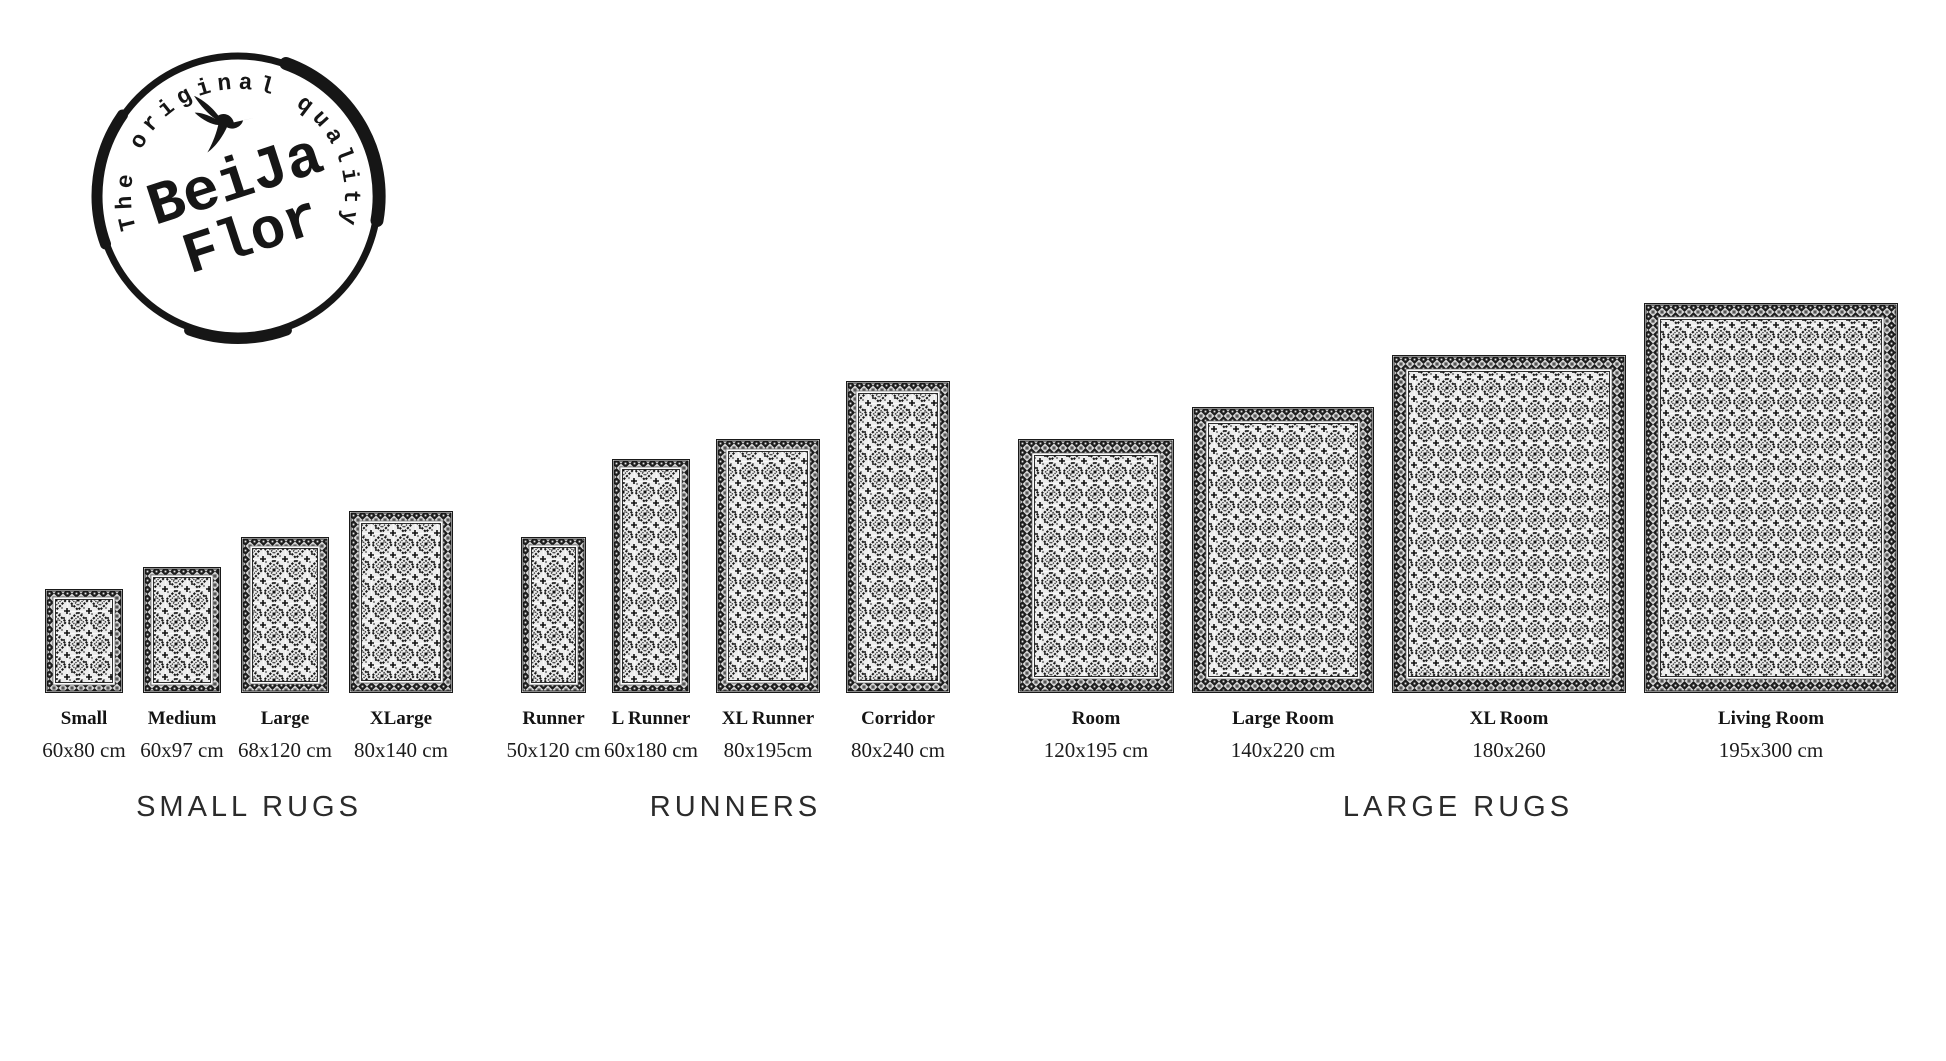 Image resolution: width=1946 pixels, height=1061 pixels. I want to click on stamp-ring-thick-top-right, so click(332, 142).